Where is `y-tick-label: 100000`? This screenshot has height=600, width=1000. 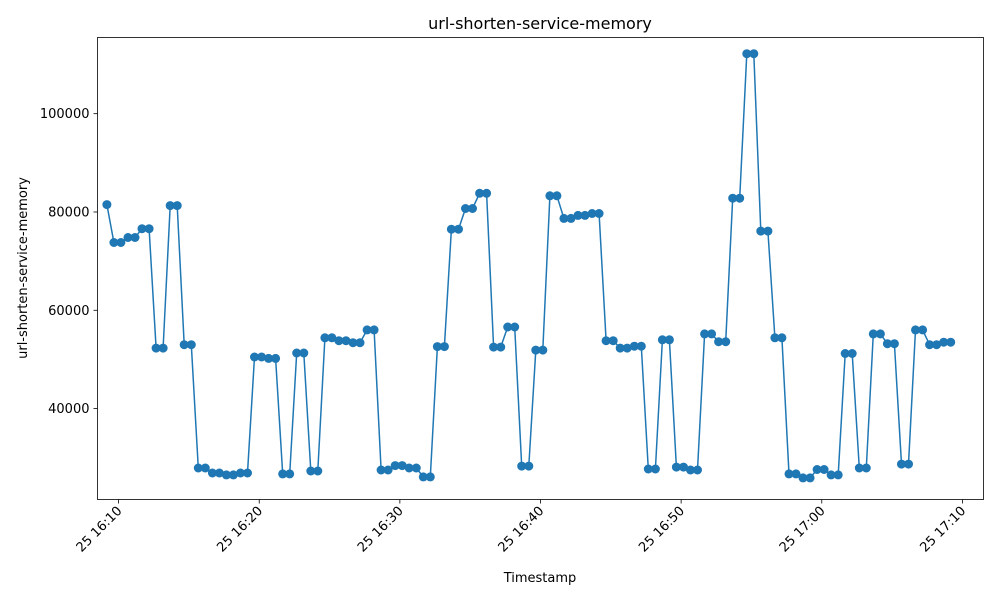 y-tick-label: 100000 is located at coordinates (65, 114).